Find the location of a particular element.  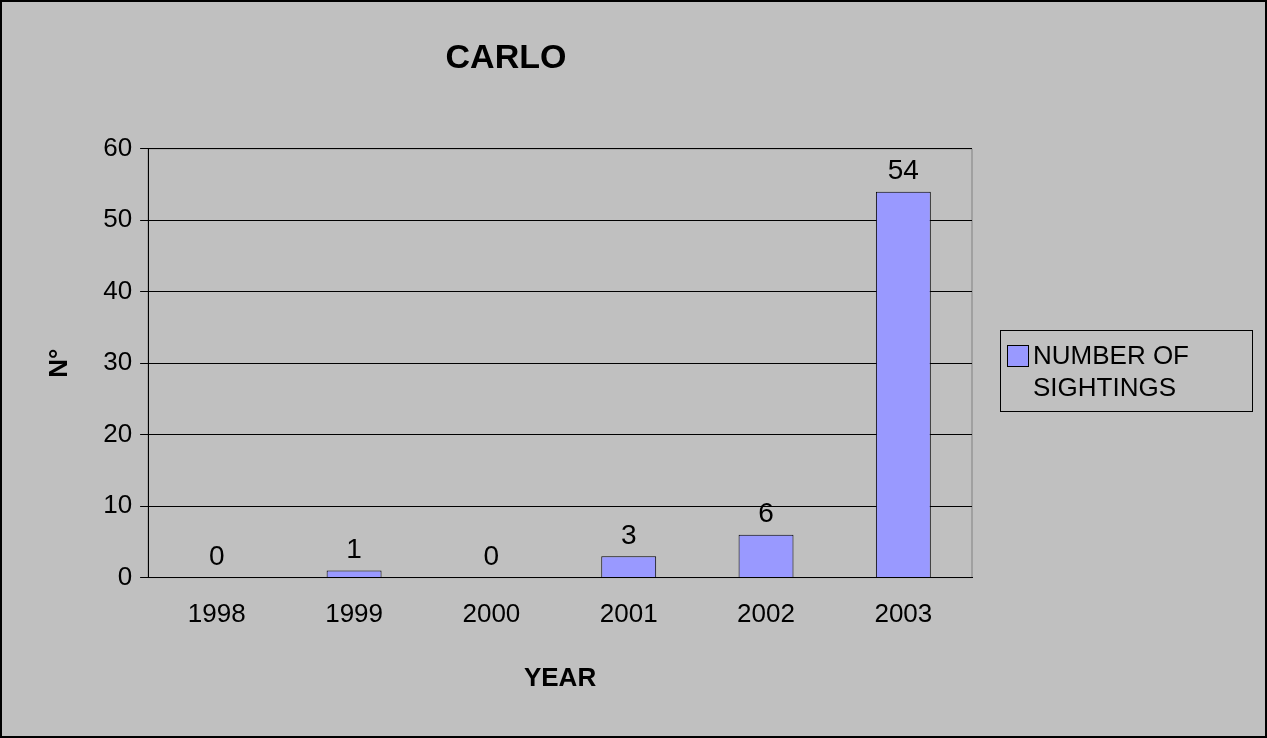

y-tick-label: 40 is located at coordinates (118, 289).